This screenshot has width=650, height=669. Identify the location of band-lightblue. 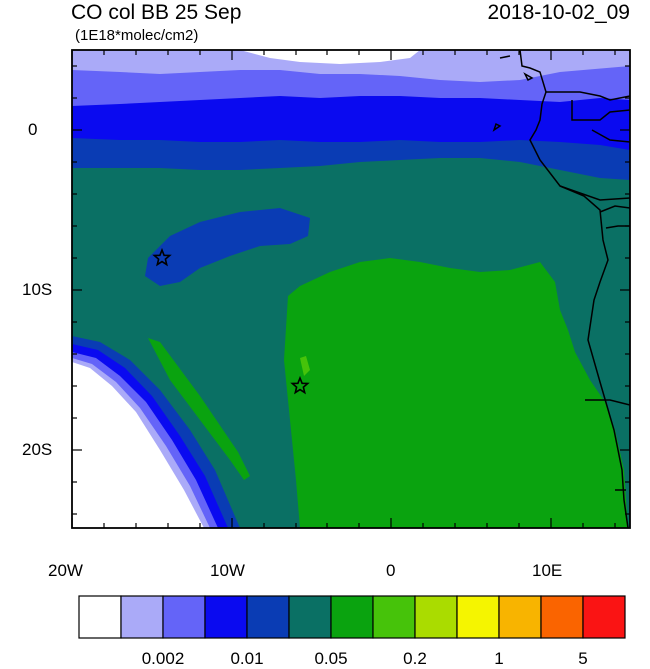
(351, 66).